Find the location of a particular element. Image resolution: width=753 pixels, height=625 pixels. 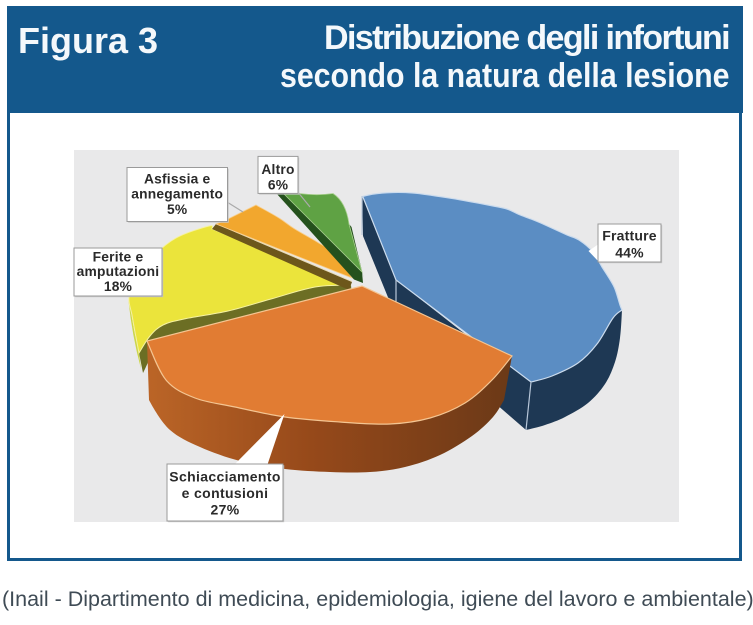

svg-text: Fratture is located at coordinates (629, 236).